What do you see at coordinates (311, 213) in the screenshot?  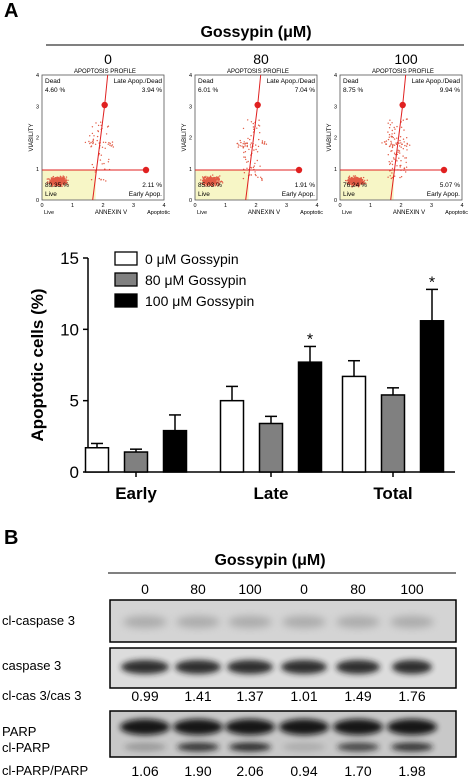 I see `corner-apoptotic-label: Apoptotic` at bounding box center [311, 213].